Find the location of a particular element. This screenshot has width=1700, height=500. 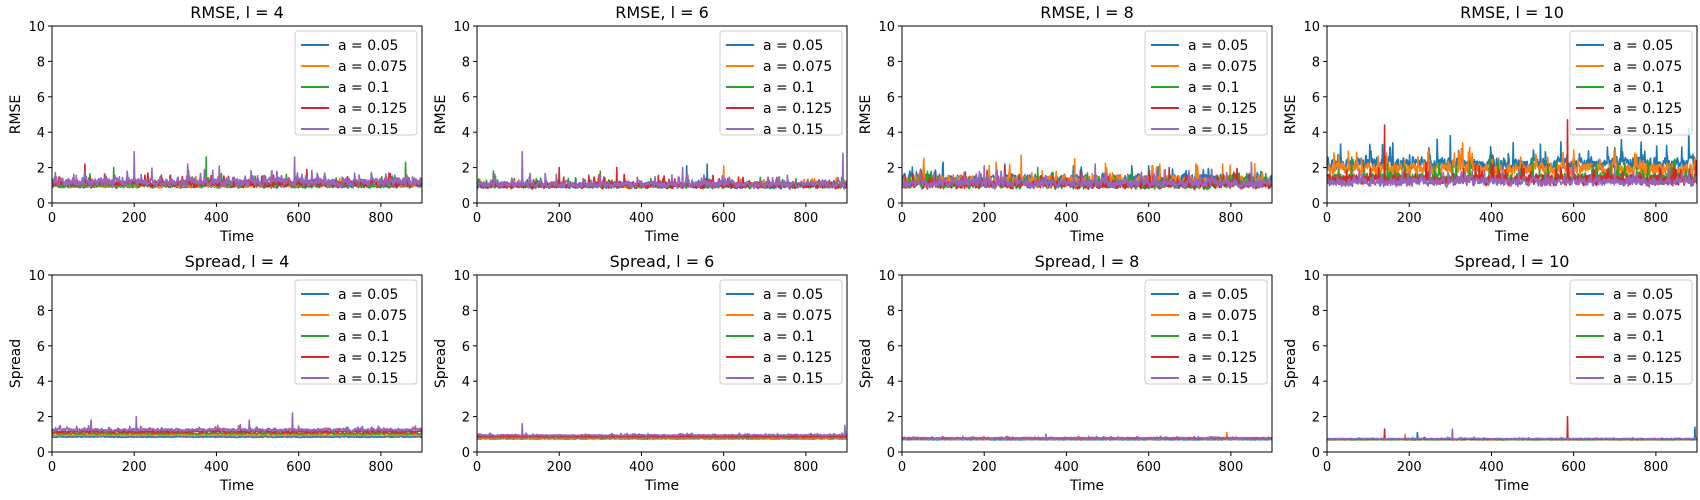

subplot-title: RMSE, l = 6 is located at coordinates (662, 12).